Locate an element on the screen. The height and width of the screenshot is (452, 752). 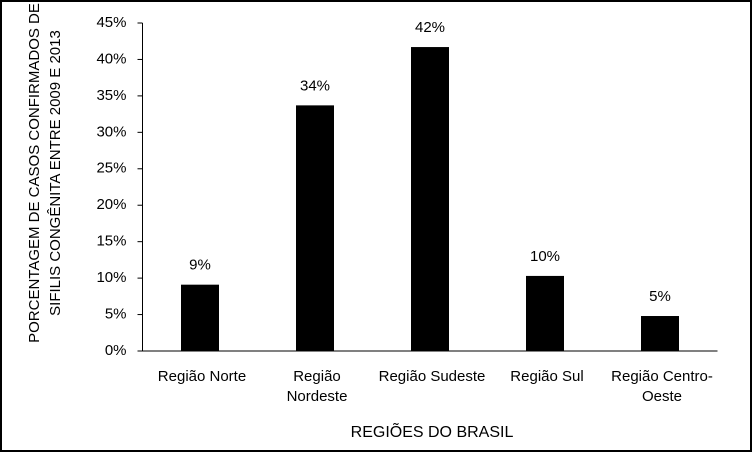
data-label: 5% is located at coordinates (660, 296).